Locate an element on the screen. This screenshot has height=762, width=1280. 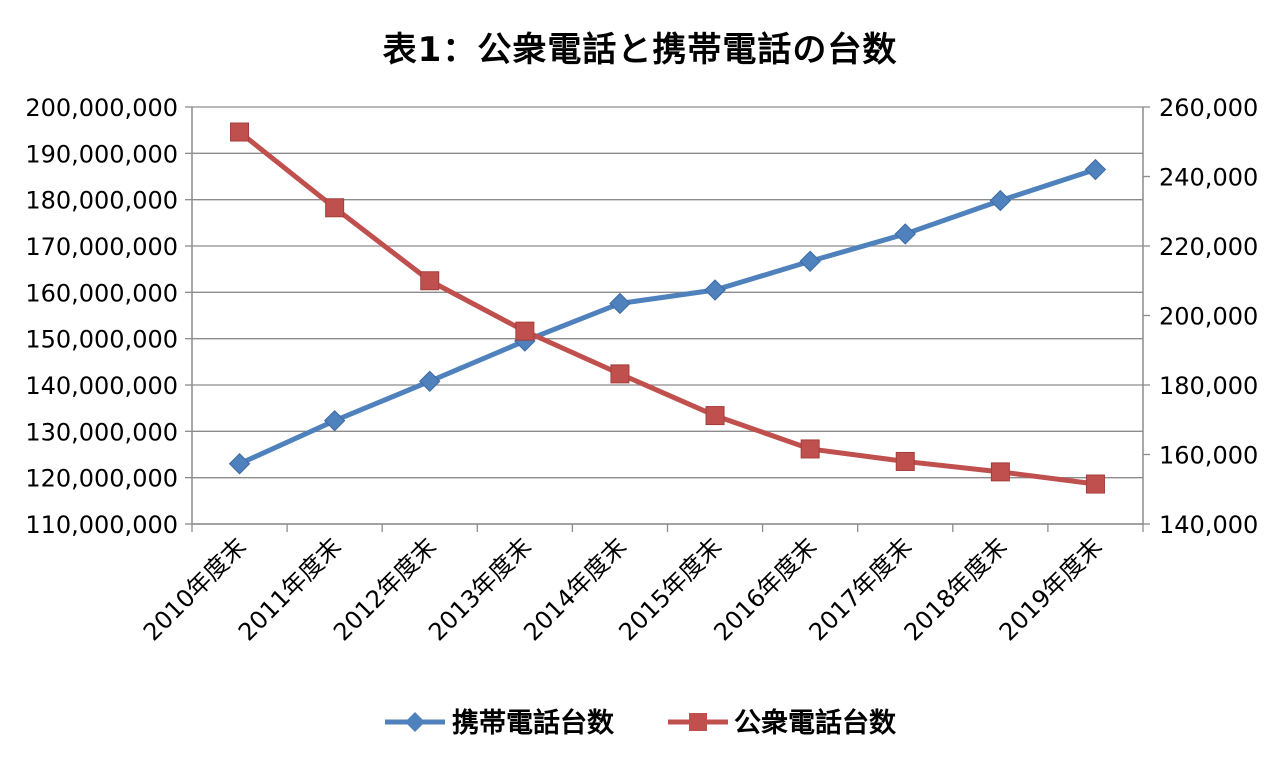
y-left-tick-label: 200,000,000 is located at coordinates (101, 108).